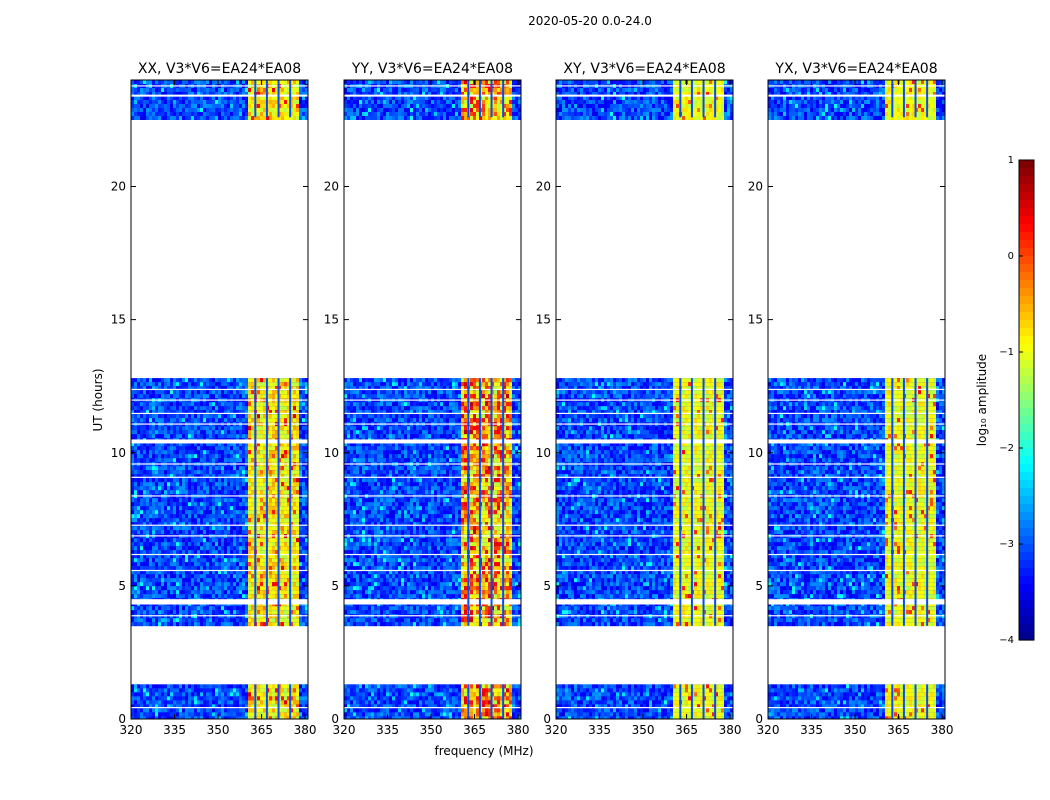  What do you see at coordinates (1011, 256) in the screenshot?
I see `colorbar-tick-label: 0` at bounding box center [1011, 256].